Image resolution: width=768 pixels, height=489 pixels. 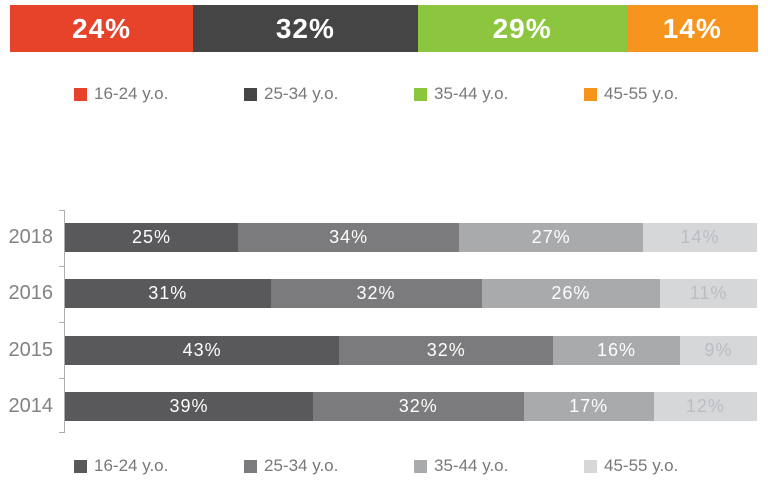 I want to click on stacked-bar-2014: 39% 32% 17% 12%, so click(x=411, y=406).